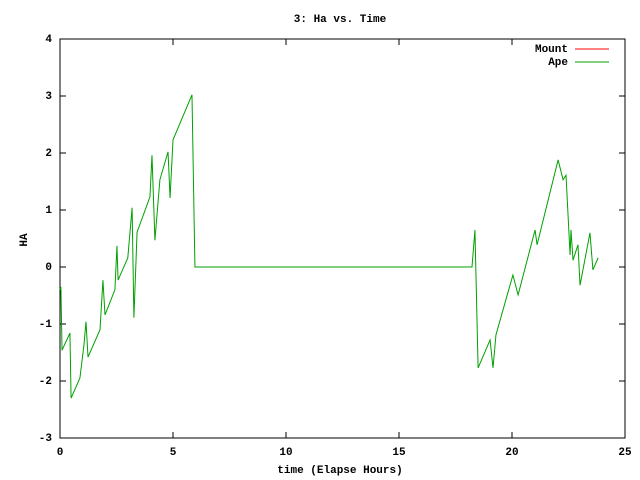 This screenshot has width=640, height=480. Describe the element at coordinates (48, 97) in the screenshot. I see `y-tick-label: 3` at that location.